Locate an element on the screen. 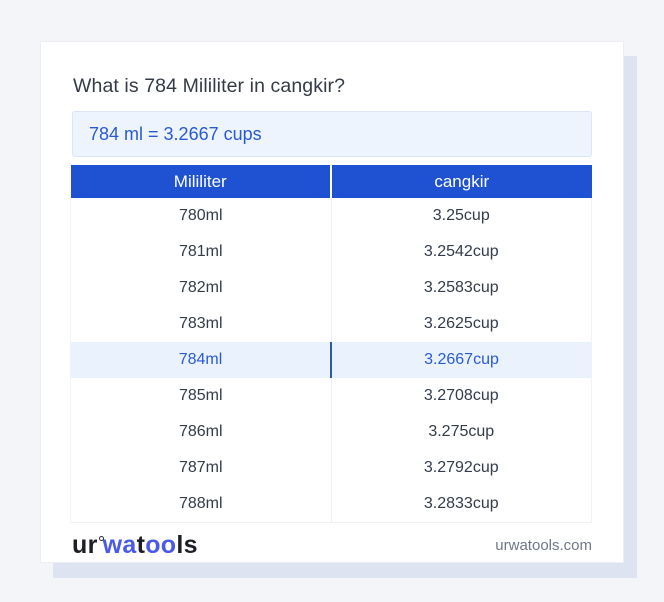 The height and width of the screenshot is (602, 664). table-row: 781ml 3.2542cup is located at coordinates (331, 252).